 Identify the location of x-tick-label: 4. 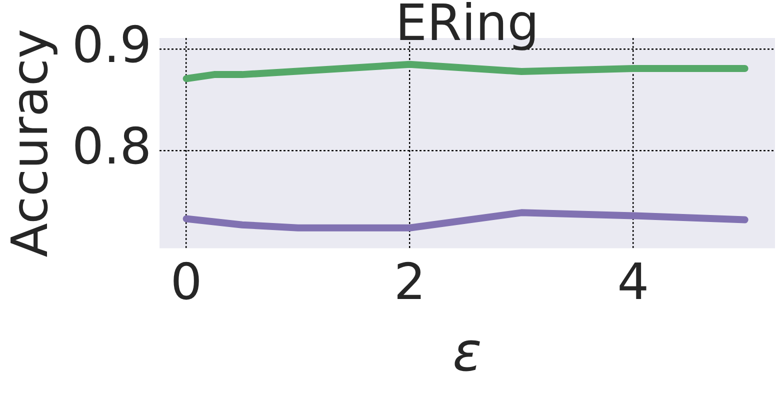
(633, 282).